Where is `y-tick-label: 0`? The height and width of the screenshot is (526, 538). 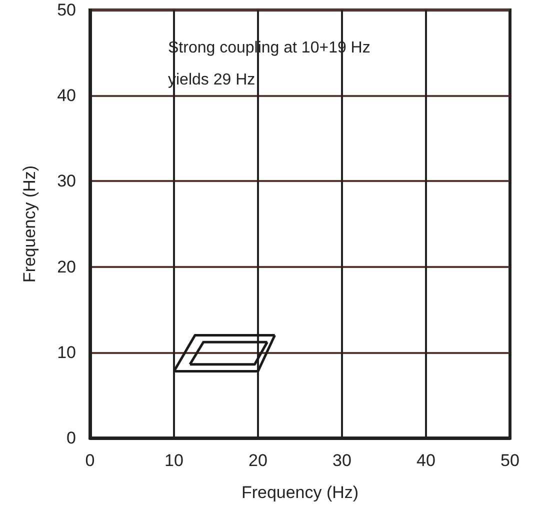
y-tick-label: 0 is located at coordinates (71, 438).